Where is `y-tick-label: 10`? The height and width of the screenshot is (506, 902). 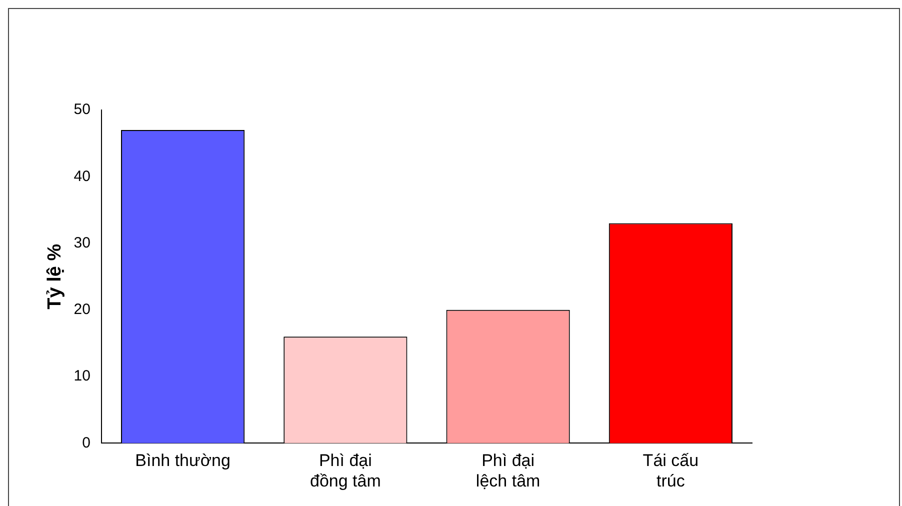
y-tick-label: 10 is located at coordinates (82, 376).